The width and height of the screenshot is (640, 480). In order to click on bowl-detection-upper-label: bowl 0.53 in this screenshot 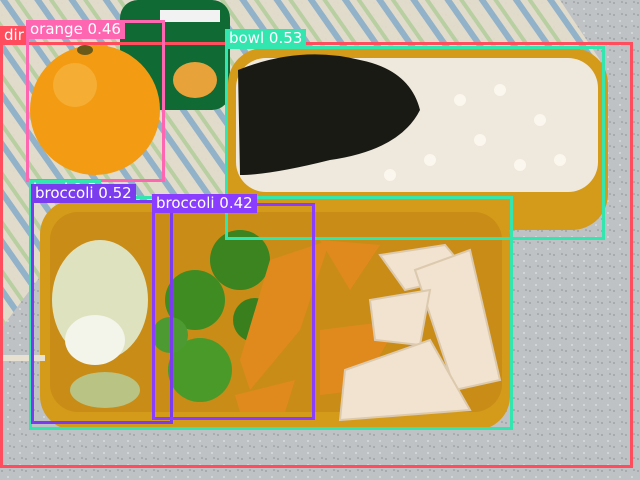, I will do `click(266, 38)`.